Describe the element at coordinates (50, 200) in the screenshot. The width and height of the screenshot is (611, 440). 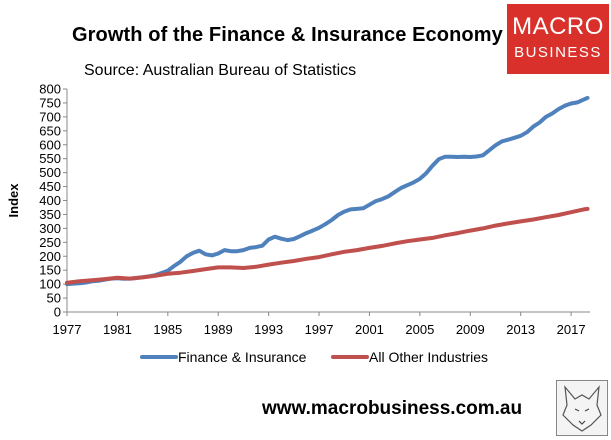
I see `y-tick-label: 400` at that location.